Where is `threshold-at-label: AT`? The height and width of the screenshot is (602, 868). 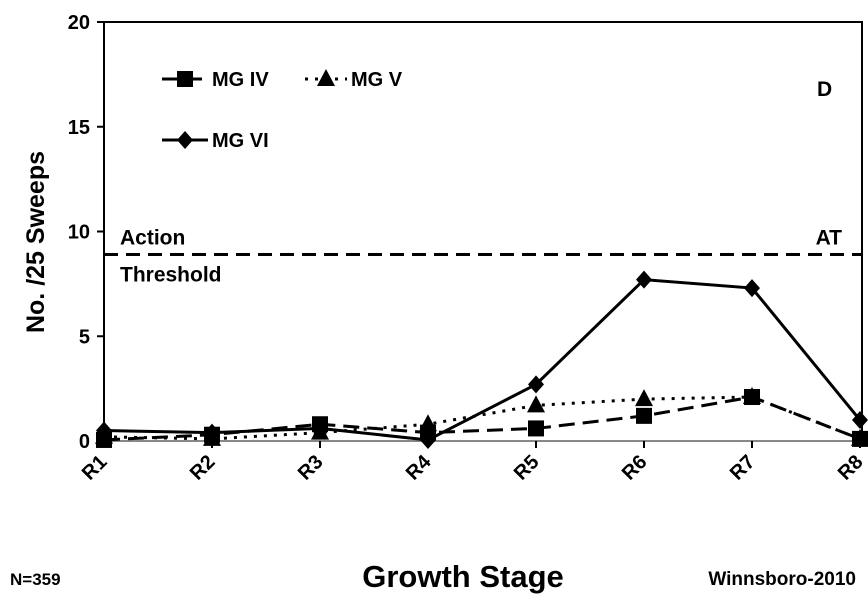
threshold-at-label: AT is located at coordinates (829, 238).